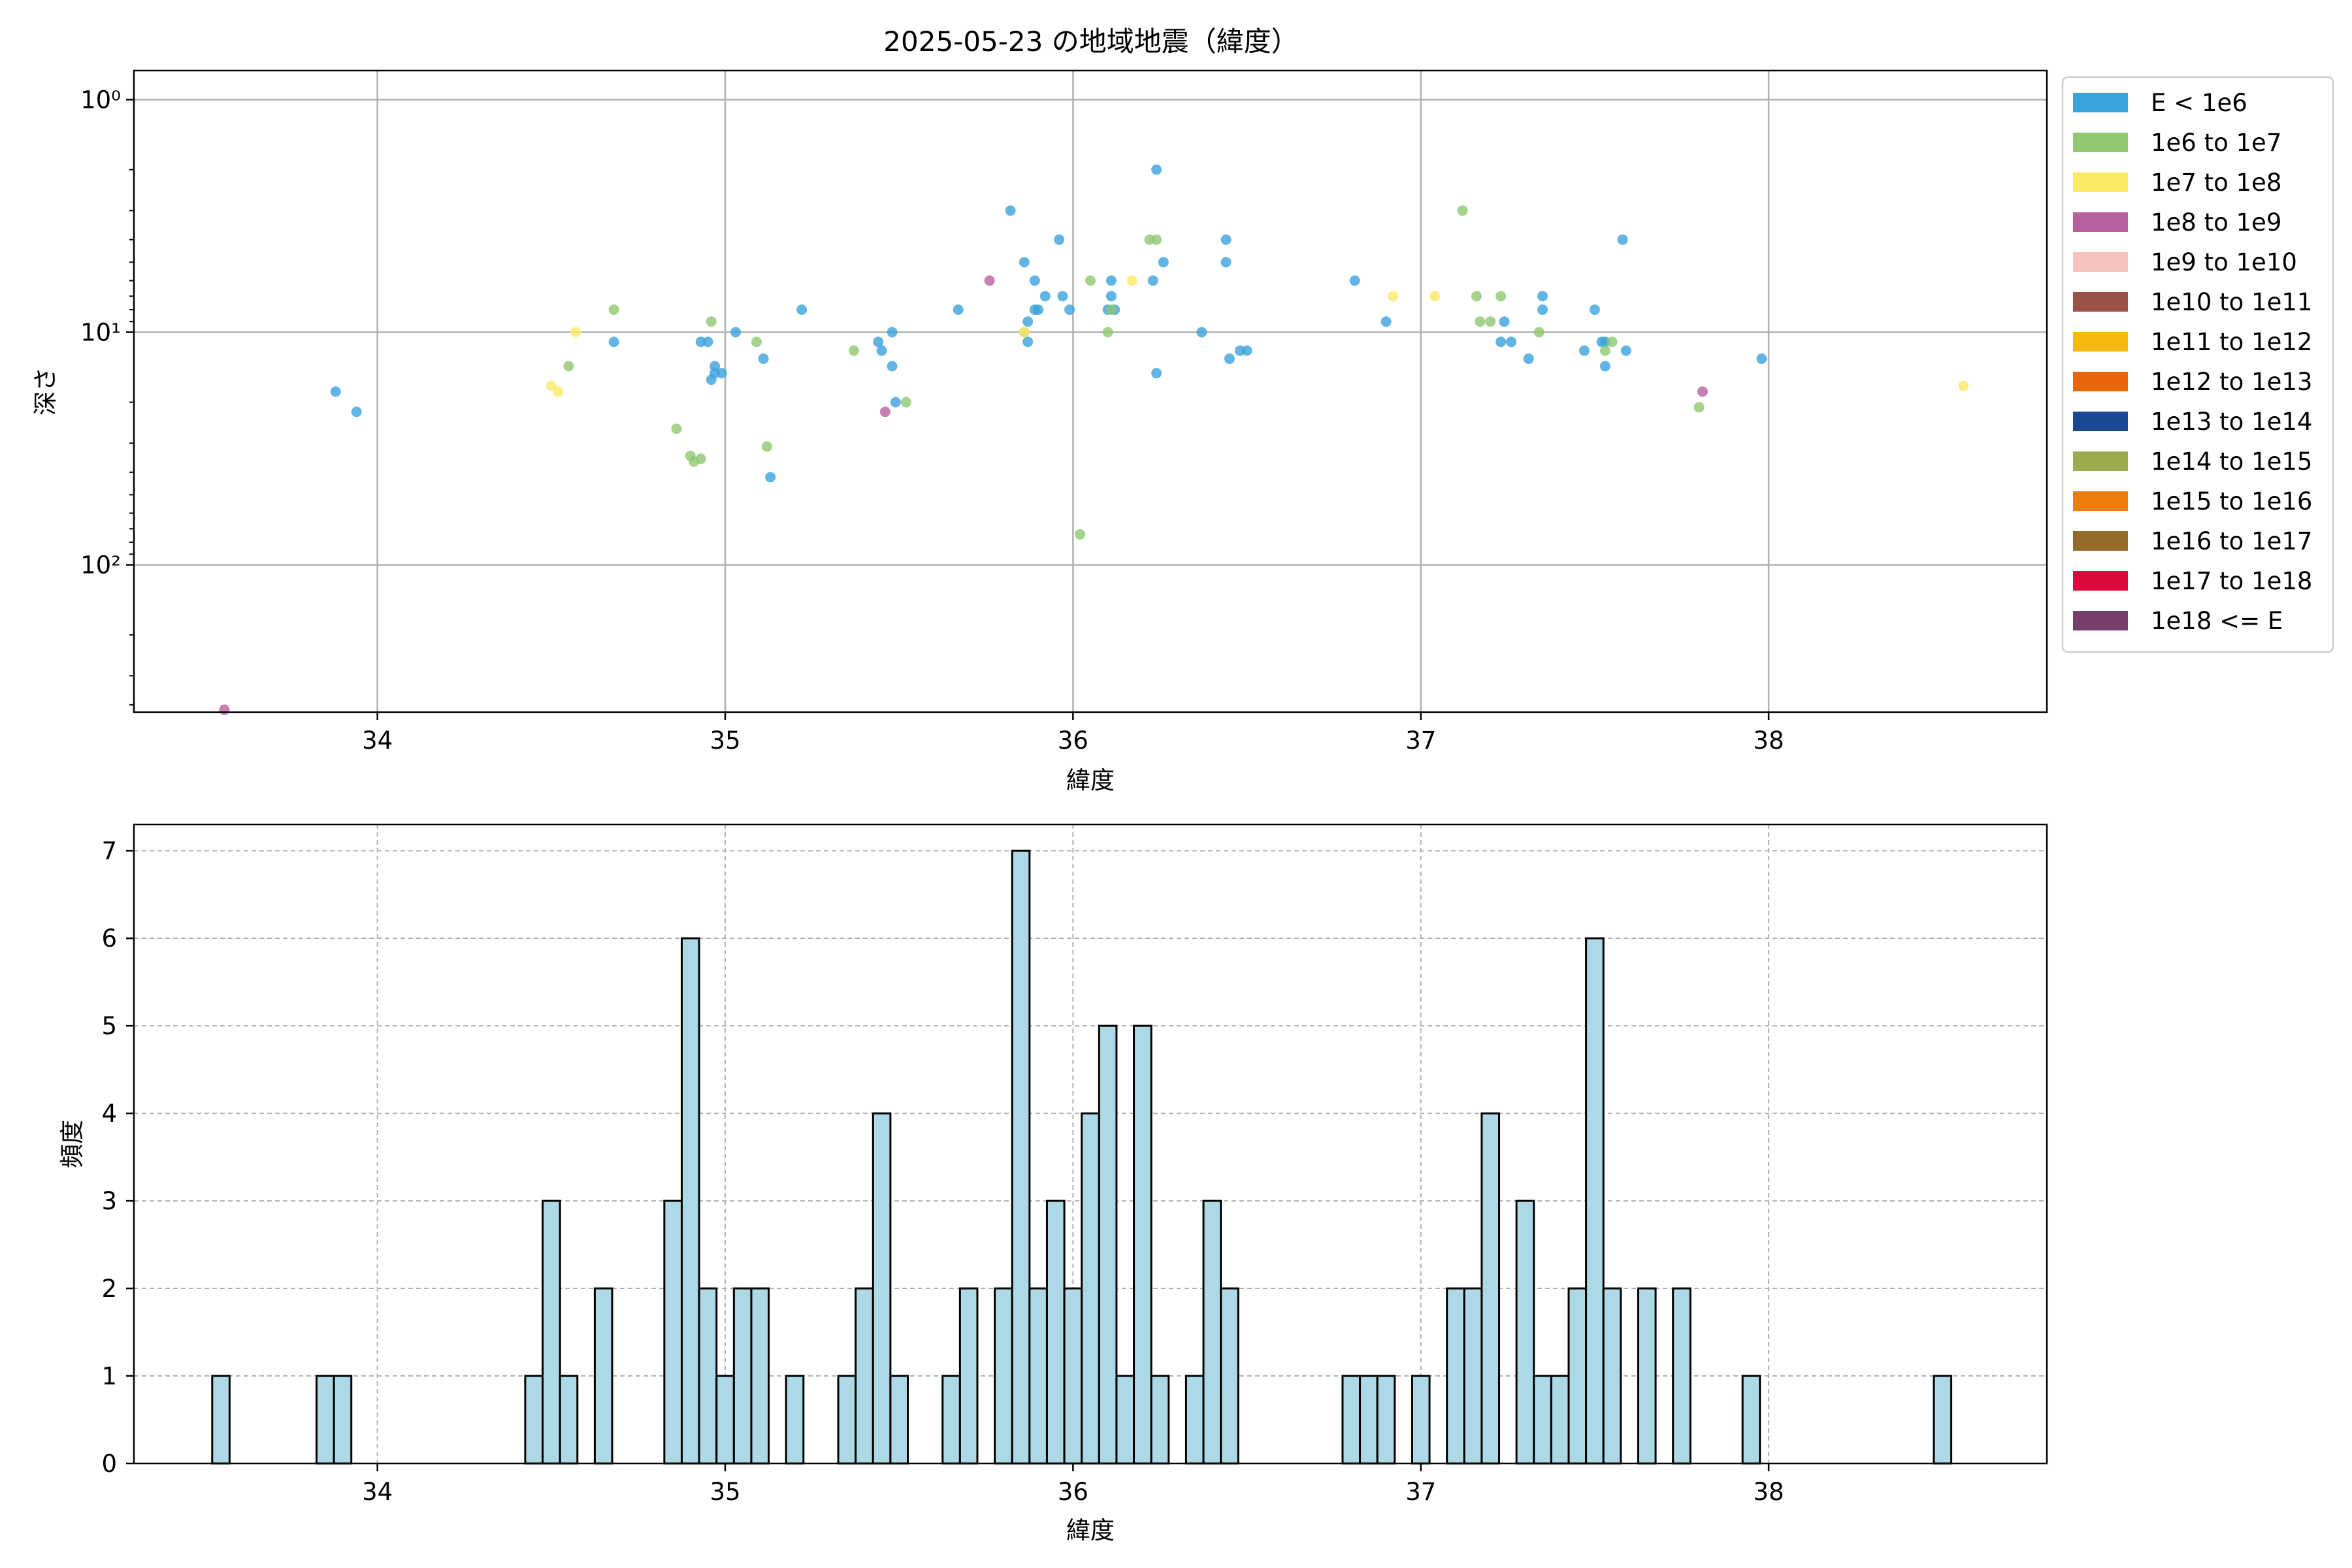  Describe the element at coordinates (1769, 741) in the screenshot. I see `scatter-x-tick-label: 38` at that location.